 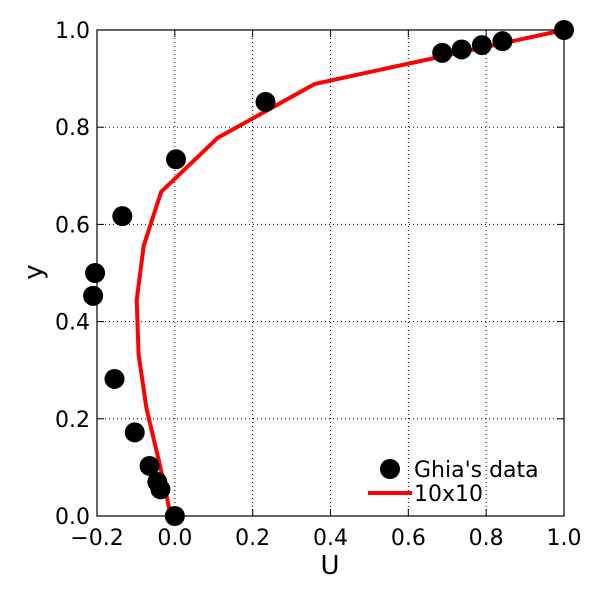 I want to click on x-tick-label: 0.2, so click(x=252, y=538).